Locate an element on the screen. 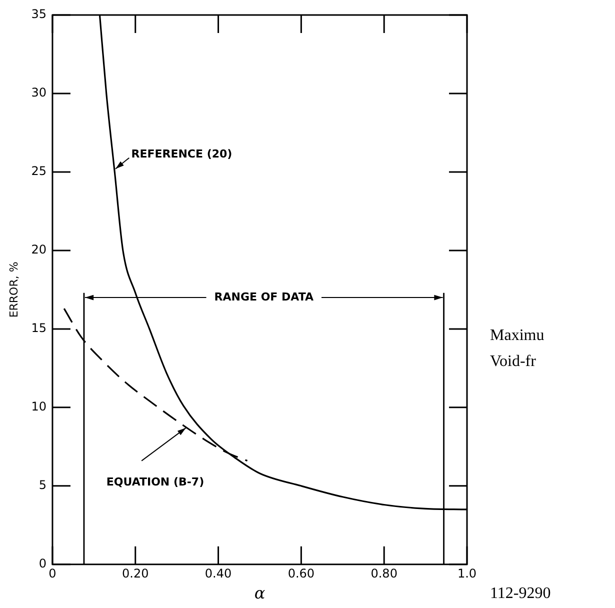 The height and width of the screenshot is (608, 615). series-label: REFERENCE (20) is located at coordinates (181, 154).